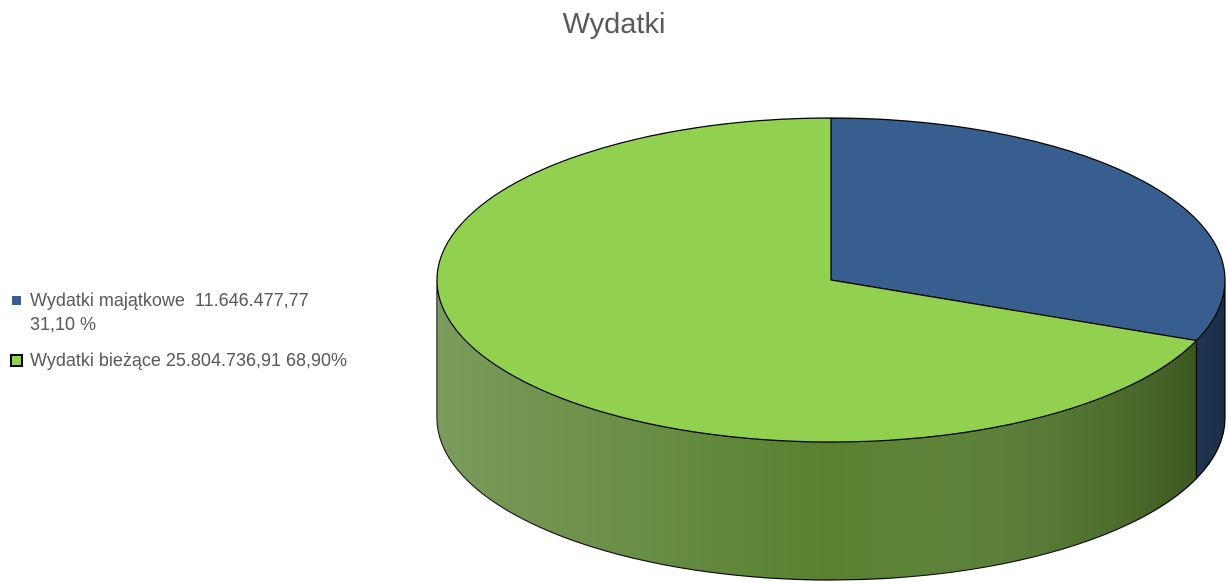 The image size is (1228, 585). What do you see at coordinates (1028, 229) in the screenshot?
I see `pie-slice` at bounding box center [1028, 229].